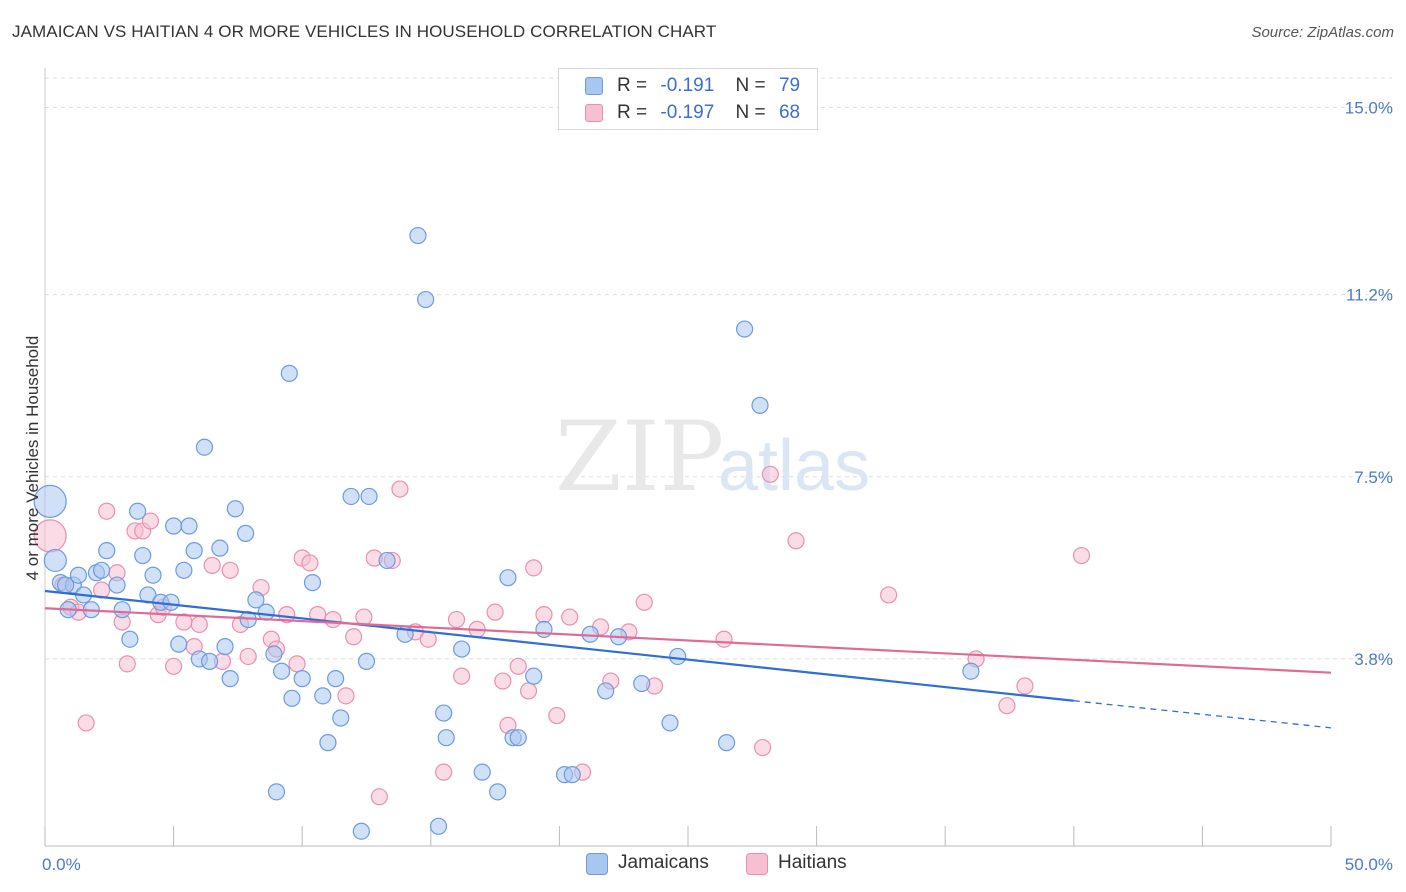 This screenshot has width=1406, height=892. What do you see at coordinates (687, 112) in the screenshot?
I see `legend-r-value: -0.197` at bounding box center [687, 112].